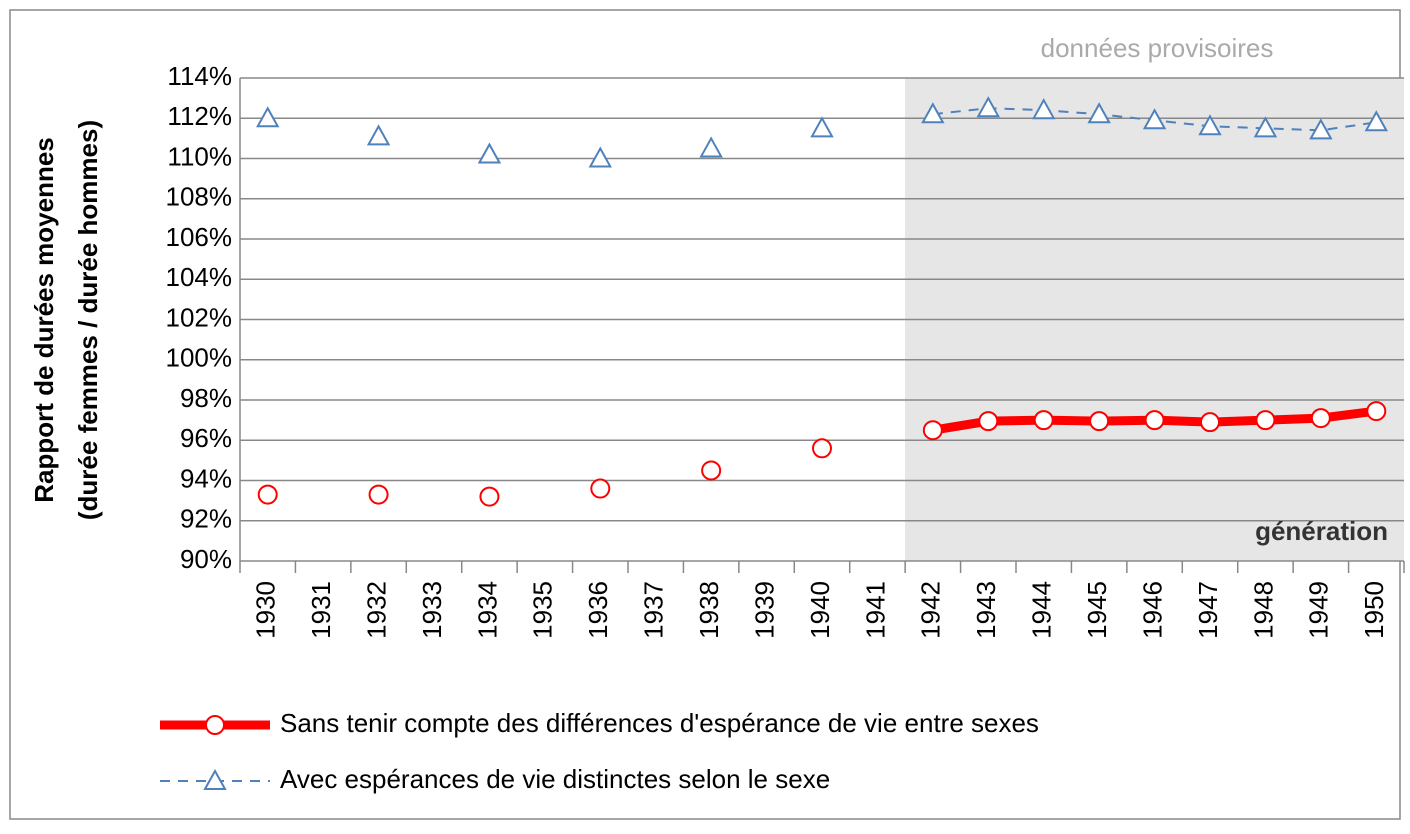  What do you see at coordinates (986, 610) in the screenshot?
I see `x-tick-label: 1943` at bounding box center [986, 610].